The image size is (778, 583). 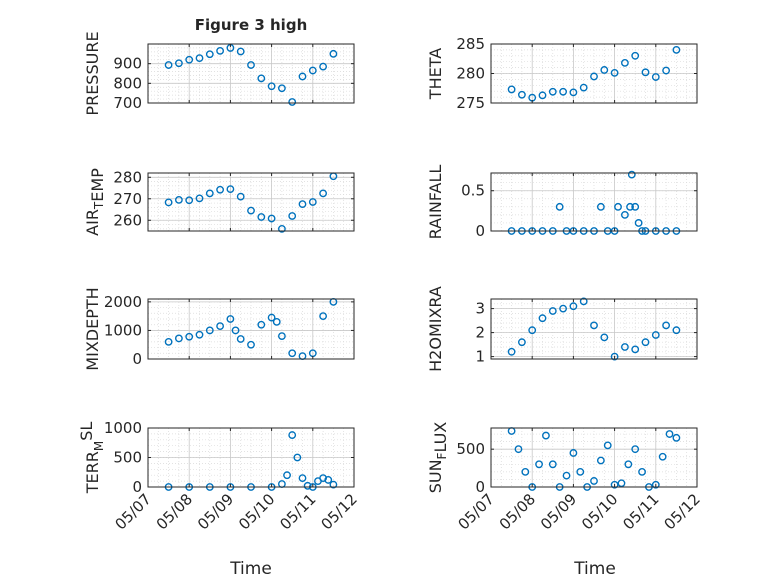 What do you see at coordinates (92, 328) in the screenshot?
I see `y-axis-label: MIXDEPTH` at bounding box center [92, 328].